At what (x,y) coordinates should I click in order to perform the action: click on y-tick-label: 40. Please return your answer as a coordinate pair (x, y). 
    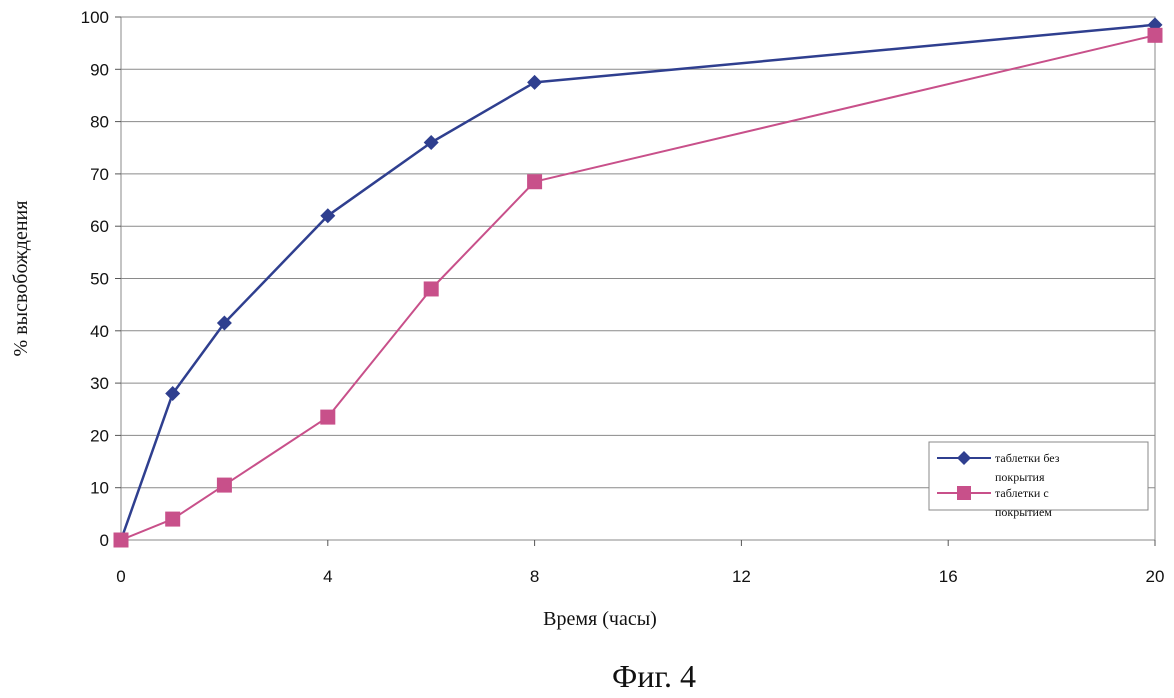
    Looking at the image, I should click on (99, 331).